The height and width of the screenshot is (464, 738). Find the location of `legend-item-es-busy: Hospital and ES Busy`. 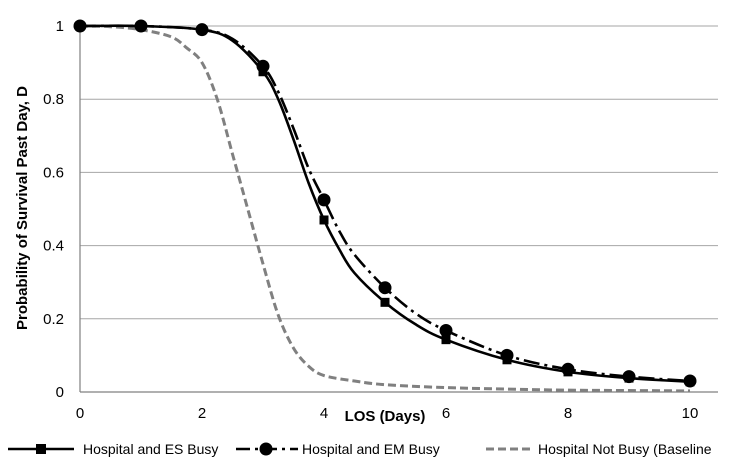

legend-item-es-busy: Hospital and ES Busy is located at coordinates (113, 449).